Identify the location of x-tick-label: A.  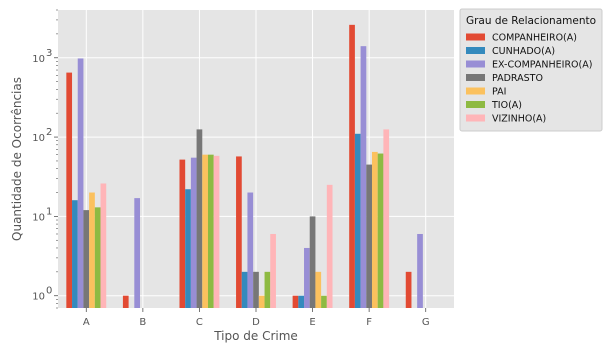
(86, 322).